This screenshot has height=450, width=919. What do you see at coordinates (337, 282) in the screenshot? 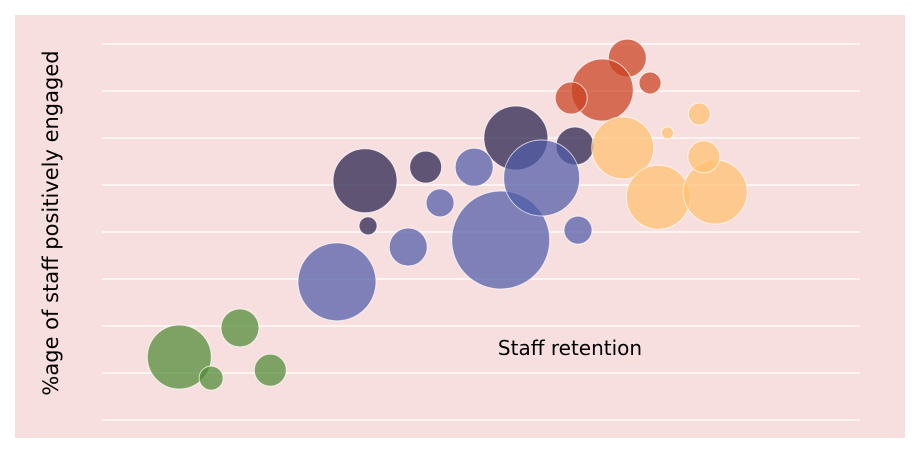
I see `bubble-s3-p1` at bounding box center [337, 282].